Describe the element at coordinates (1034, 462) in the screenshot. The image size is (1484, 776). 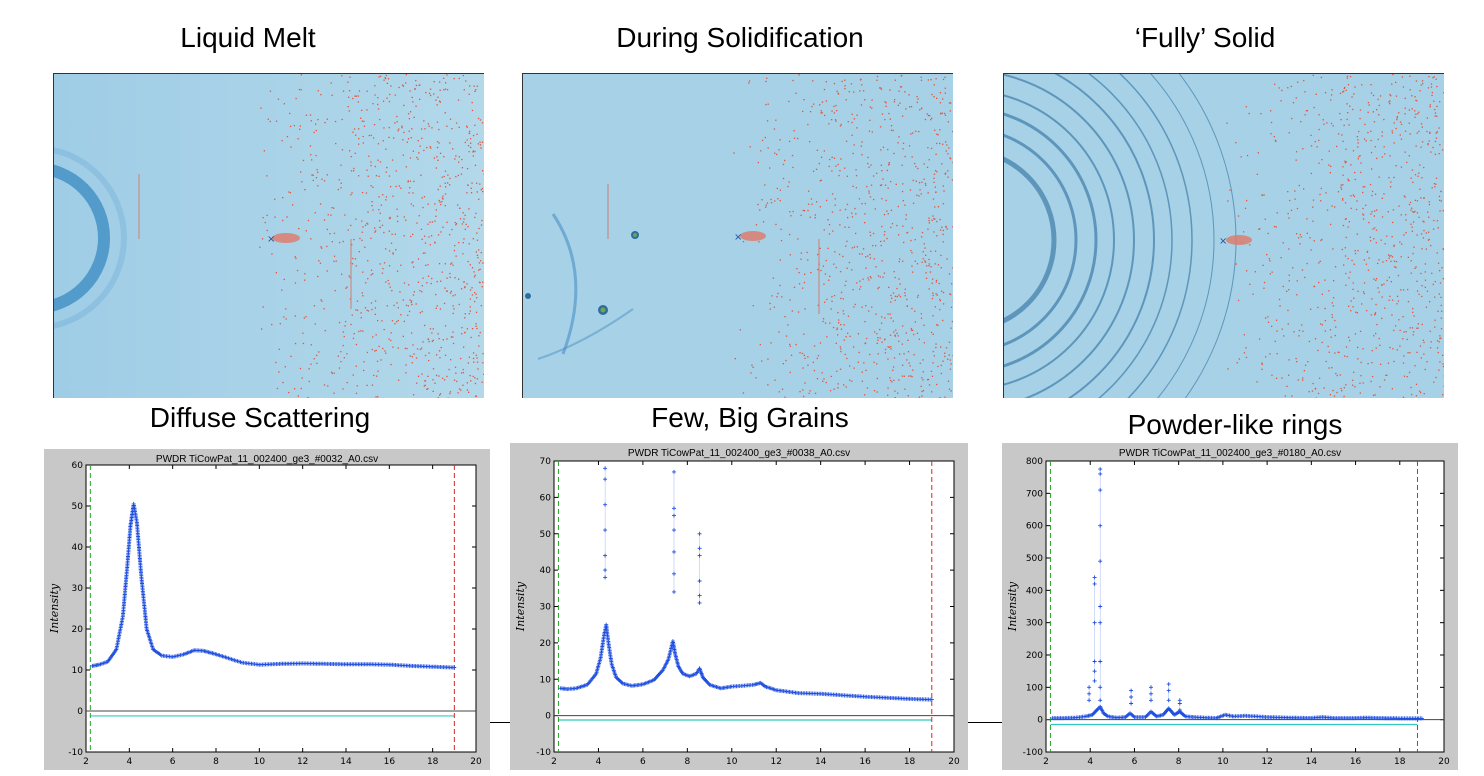
I see `y-tick-label: 800` at that location.